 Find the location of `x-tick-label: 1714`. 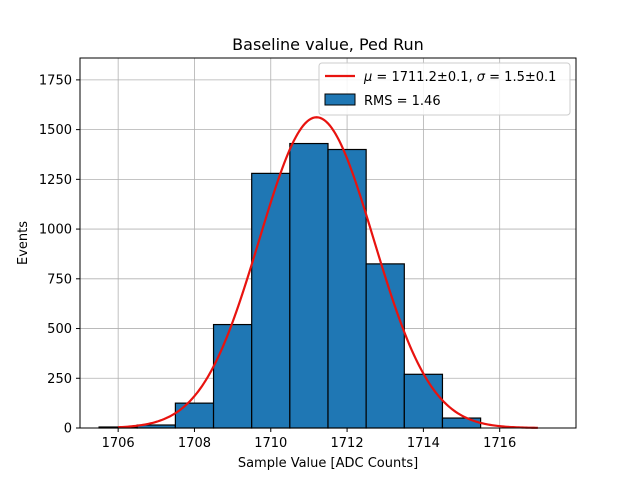

x-tick-label: 1714 is located at coordinates (423, 443).